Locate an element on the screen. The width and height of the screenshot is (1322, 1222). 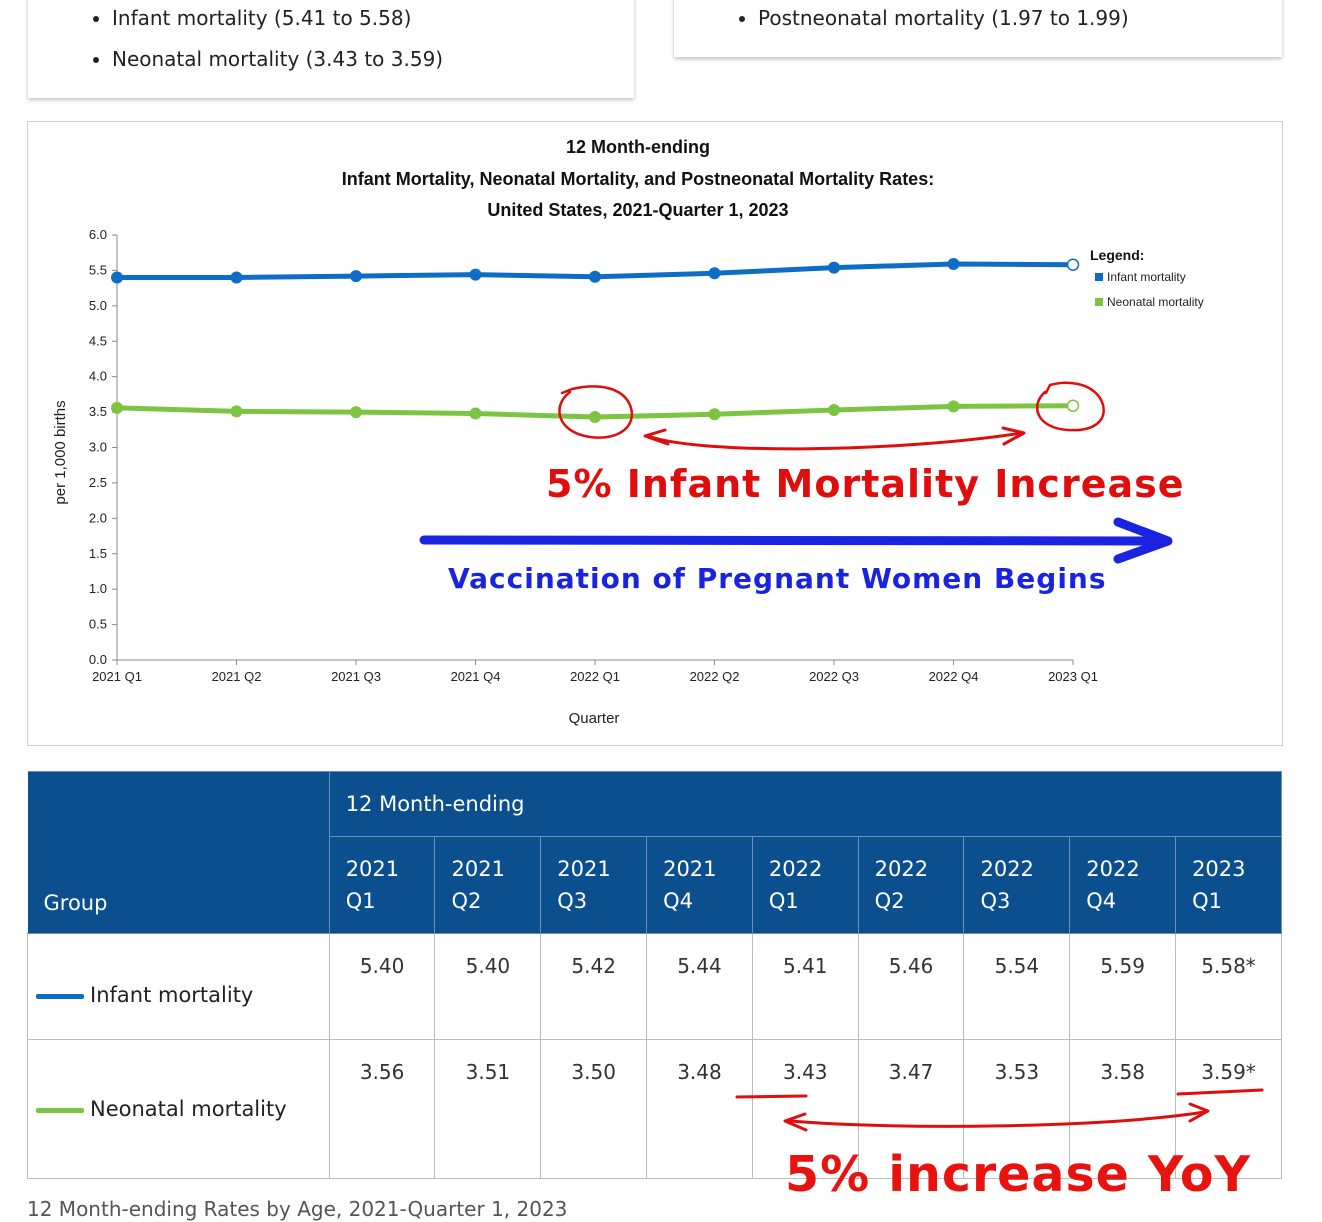
column-header: 2021 Q3 is located at coordinates (594, 885).